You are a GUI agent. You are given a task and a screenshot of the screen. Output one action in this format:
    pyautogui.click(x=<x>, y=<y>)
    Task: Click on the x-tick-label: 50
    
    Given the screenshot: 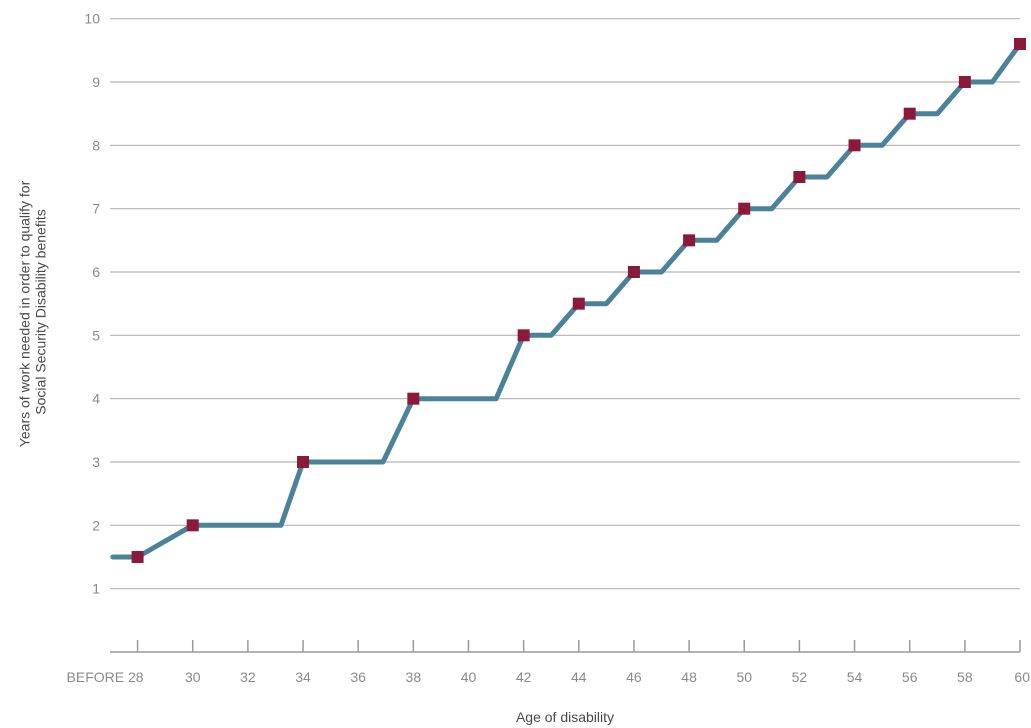 What is the action you would take?
    pyautogui.click(x=744, y=677)
    